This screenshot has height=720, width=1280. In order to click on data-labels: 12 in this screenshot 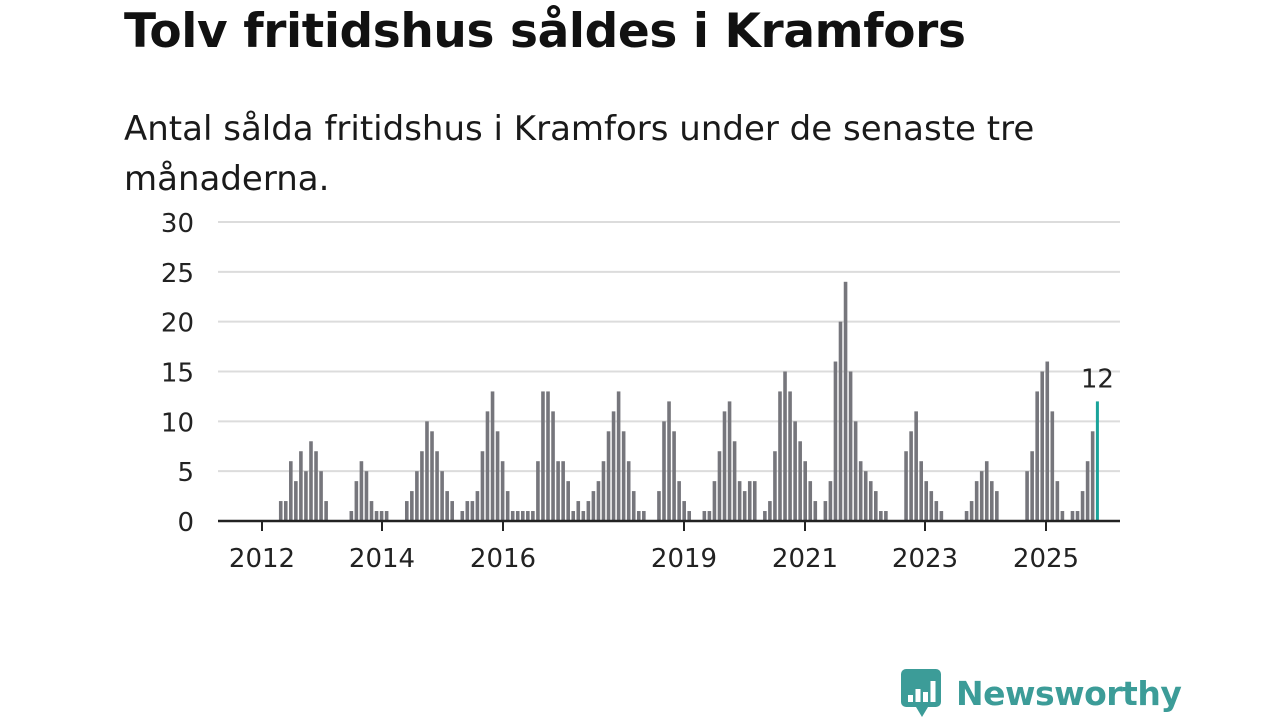, I will do `click(1097, 379)`.